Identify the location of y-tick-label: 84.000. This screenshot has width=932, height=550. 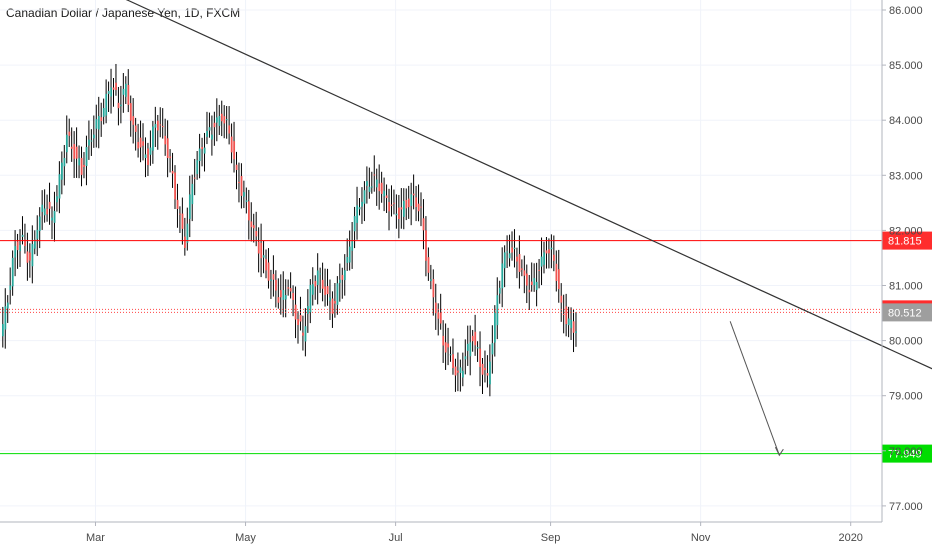
(906, 121).